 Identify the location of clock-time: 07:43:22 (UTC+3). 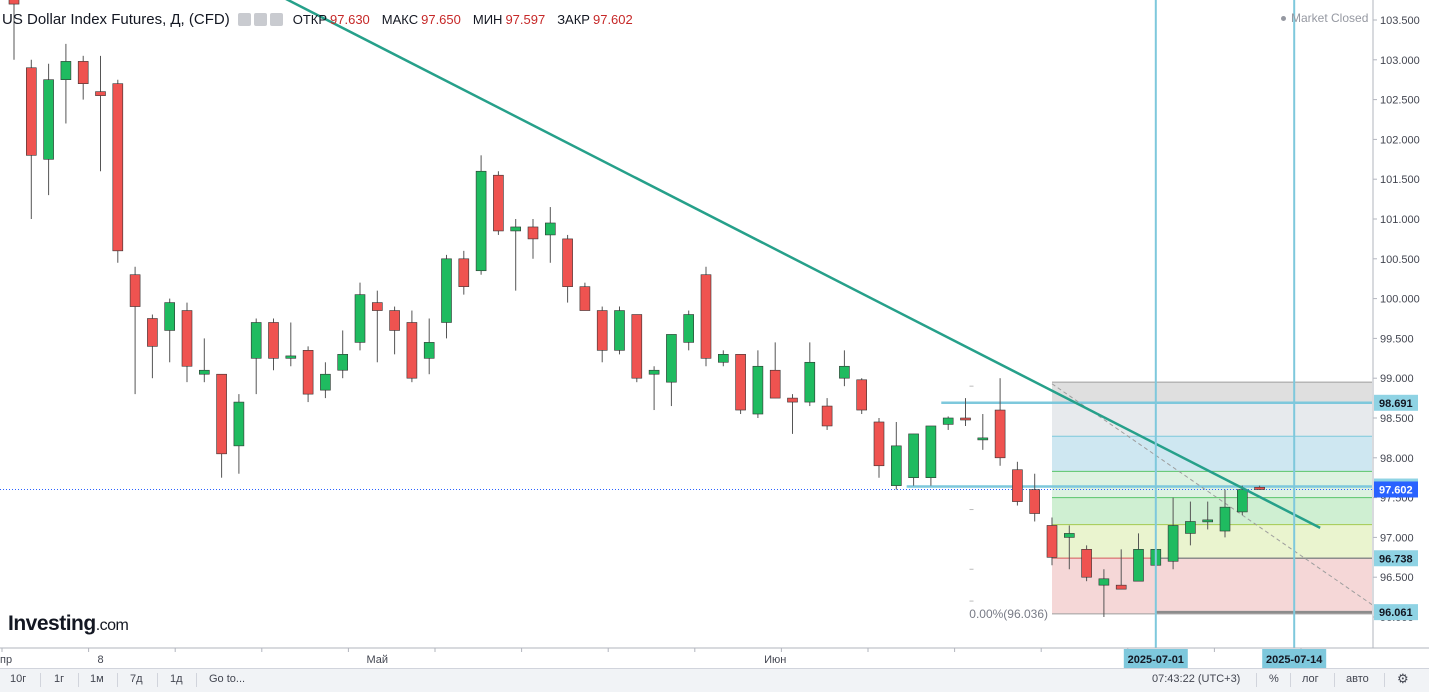
(1196, 679).